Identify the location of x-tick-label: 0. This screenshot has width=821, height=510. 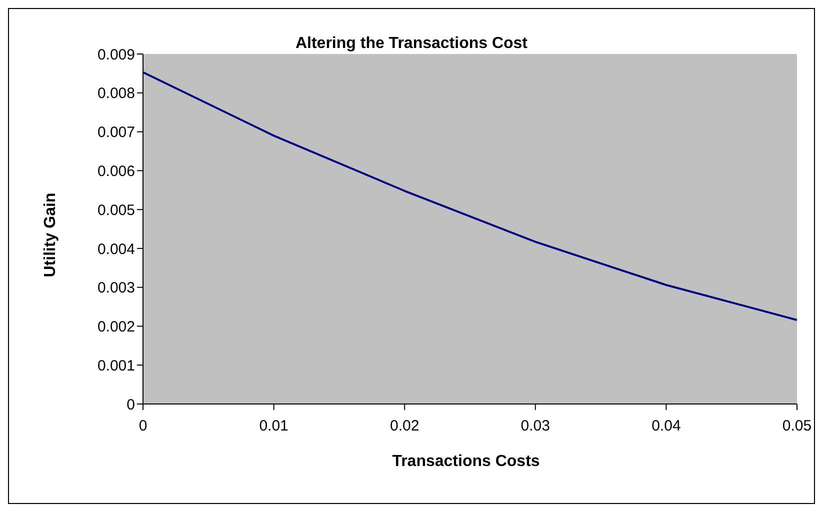
(143, 426).